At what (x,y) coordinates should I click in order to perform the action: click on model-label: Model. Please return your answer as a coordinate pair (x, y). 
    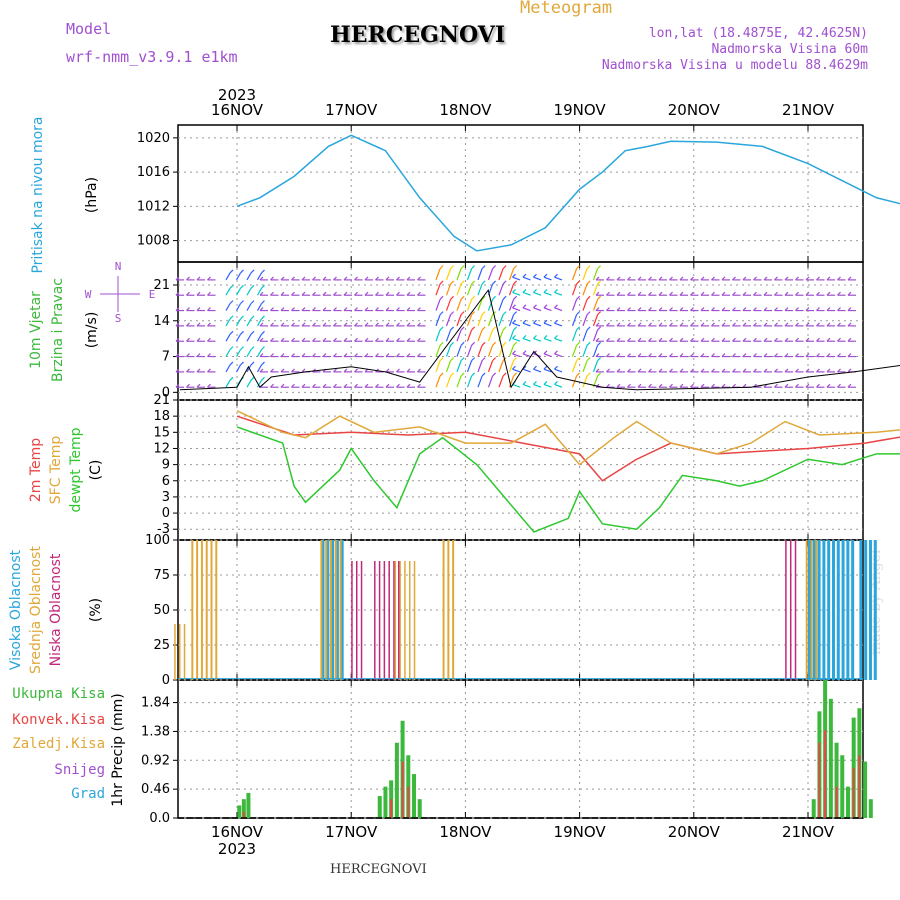
    Looking at the image, I should click on (89, 29).